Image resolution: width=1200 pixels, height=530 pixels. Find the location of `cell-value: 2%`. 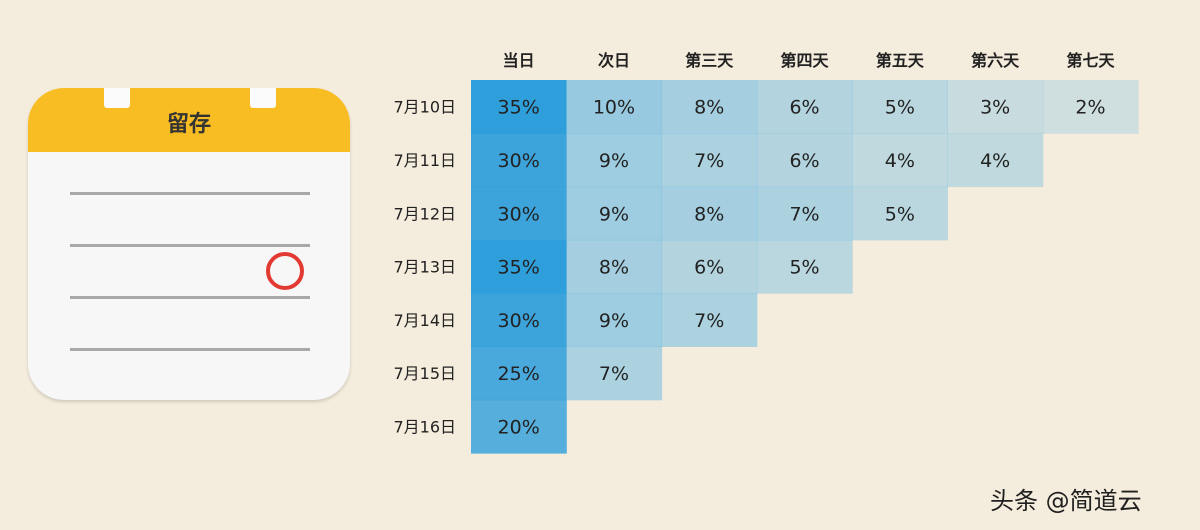

cell-value: 2% is located at coordinates (1090, 108).